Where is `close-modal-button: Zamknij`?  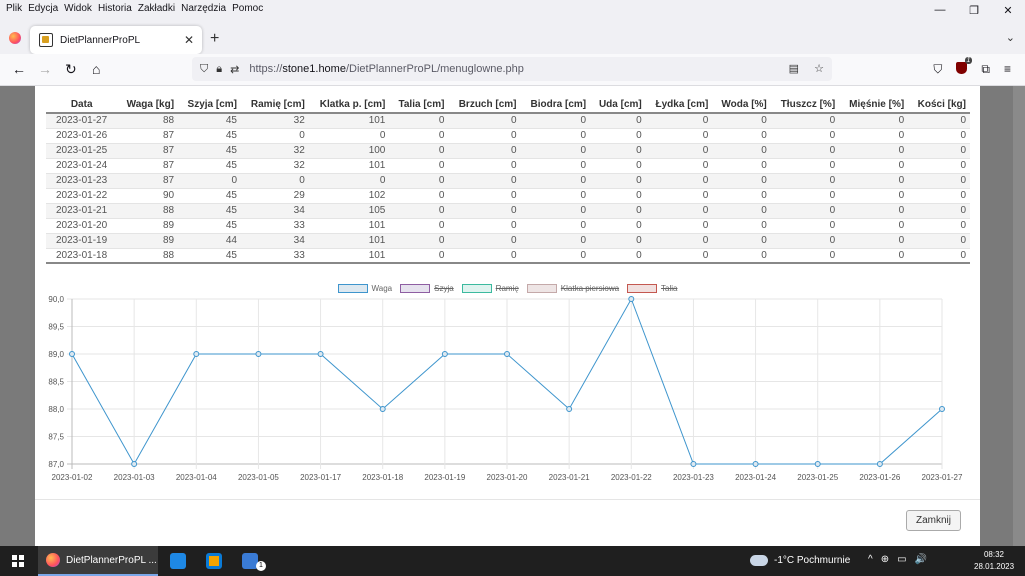
close-modal-button: Zamknij is located at coordinates (933, 520).